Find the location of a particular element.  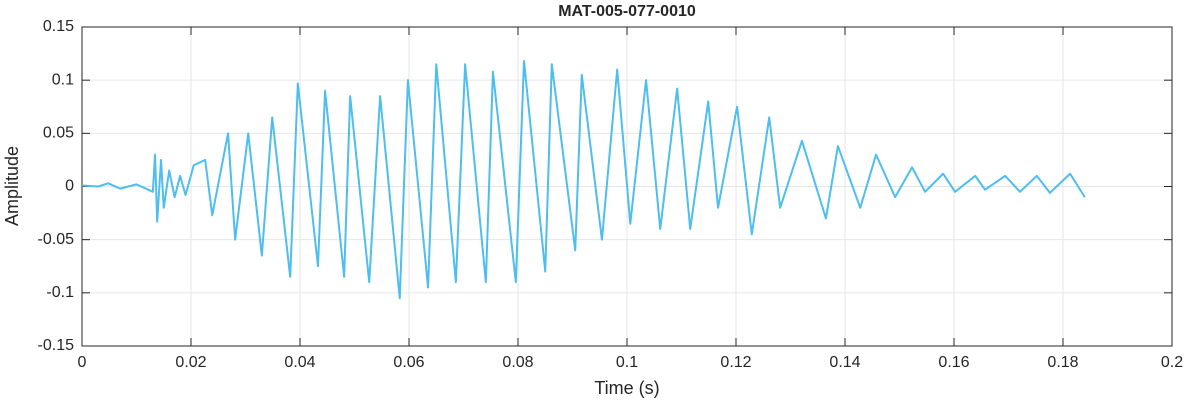

x-tick-label: 0.04 is located at coordinates (299, 362).